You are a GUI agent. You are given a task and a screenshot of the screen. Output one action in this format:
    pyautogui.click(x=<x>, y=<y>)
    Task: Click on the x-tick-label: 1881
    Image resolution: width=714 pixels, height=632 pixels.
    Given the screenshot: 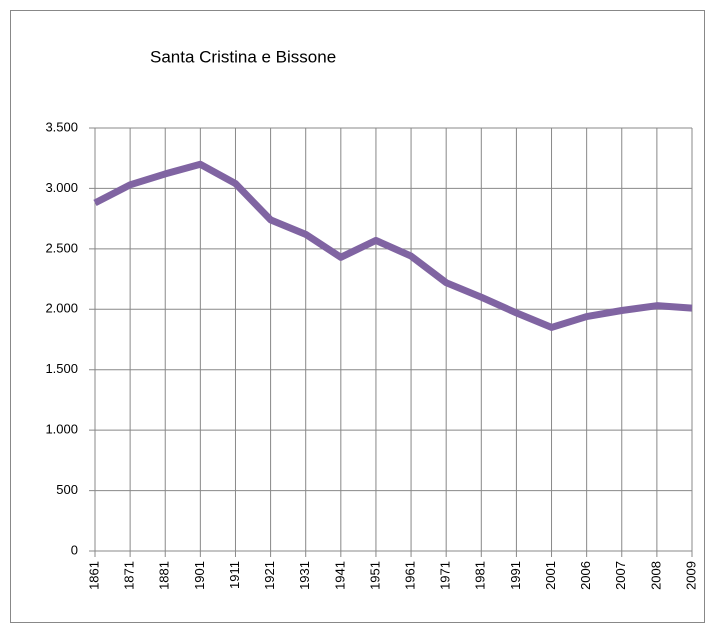 What is the action you would take?
    pyautogui.click(x=164, y=575)
    